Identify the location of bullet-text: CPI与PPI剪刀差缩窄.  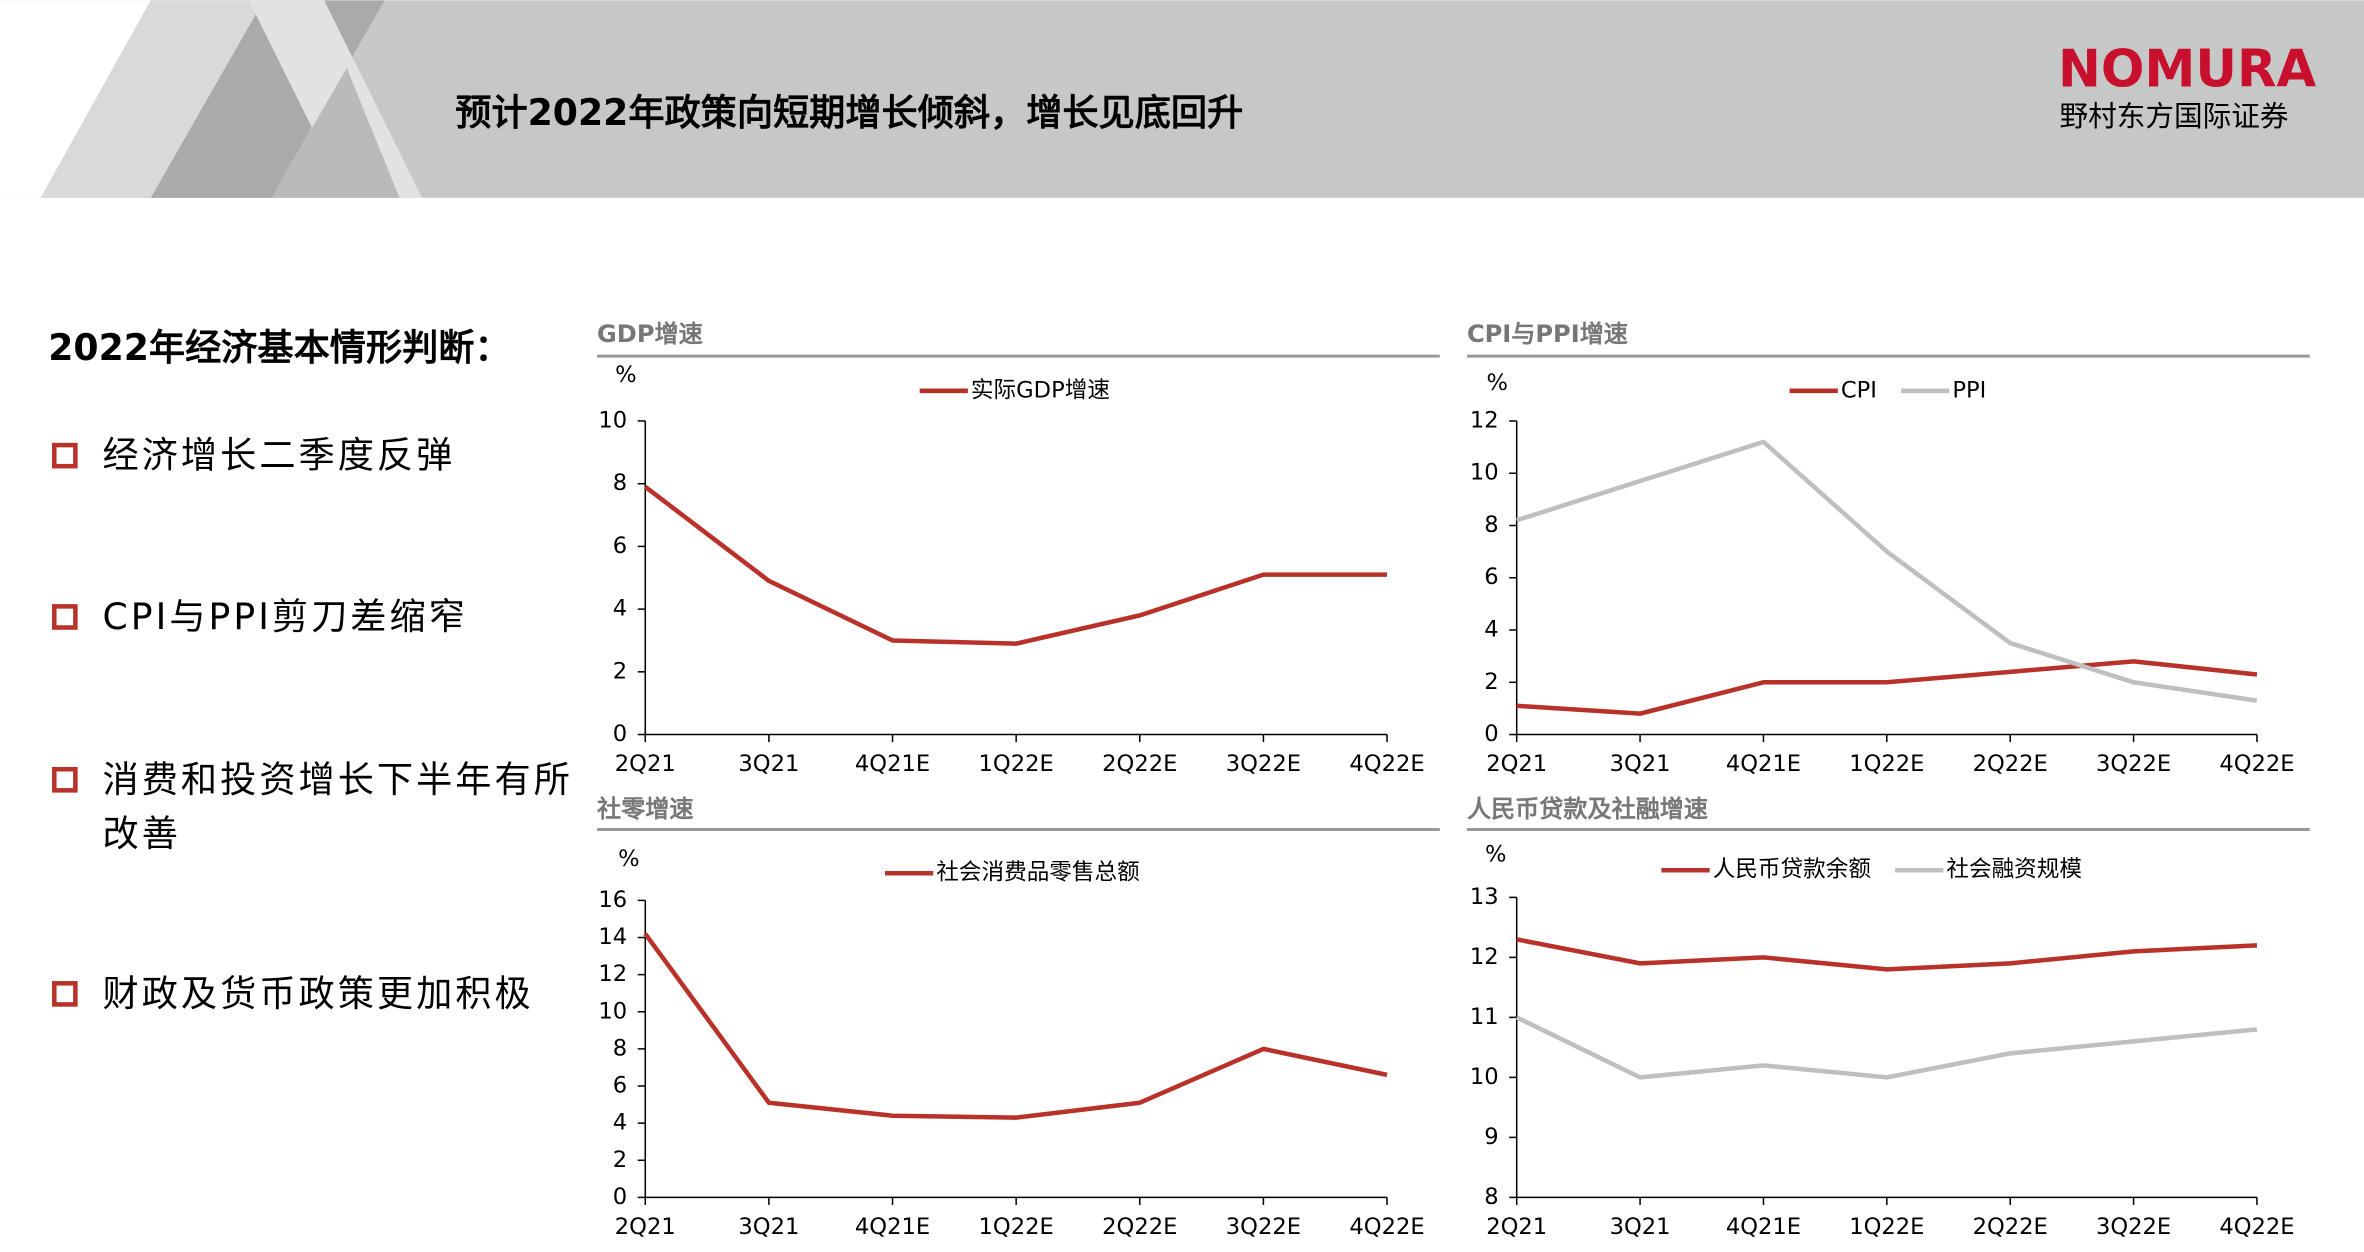
(285, 617).